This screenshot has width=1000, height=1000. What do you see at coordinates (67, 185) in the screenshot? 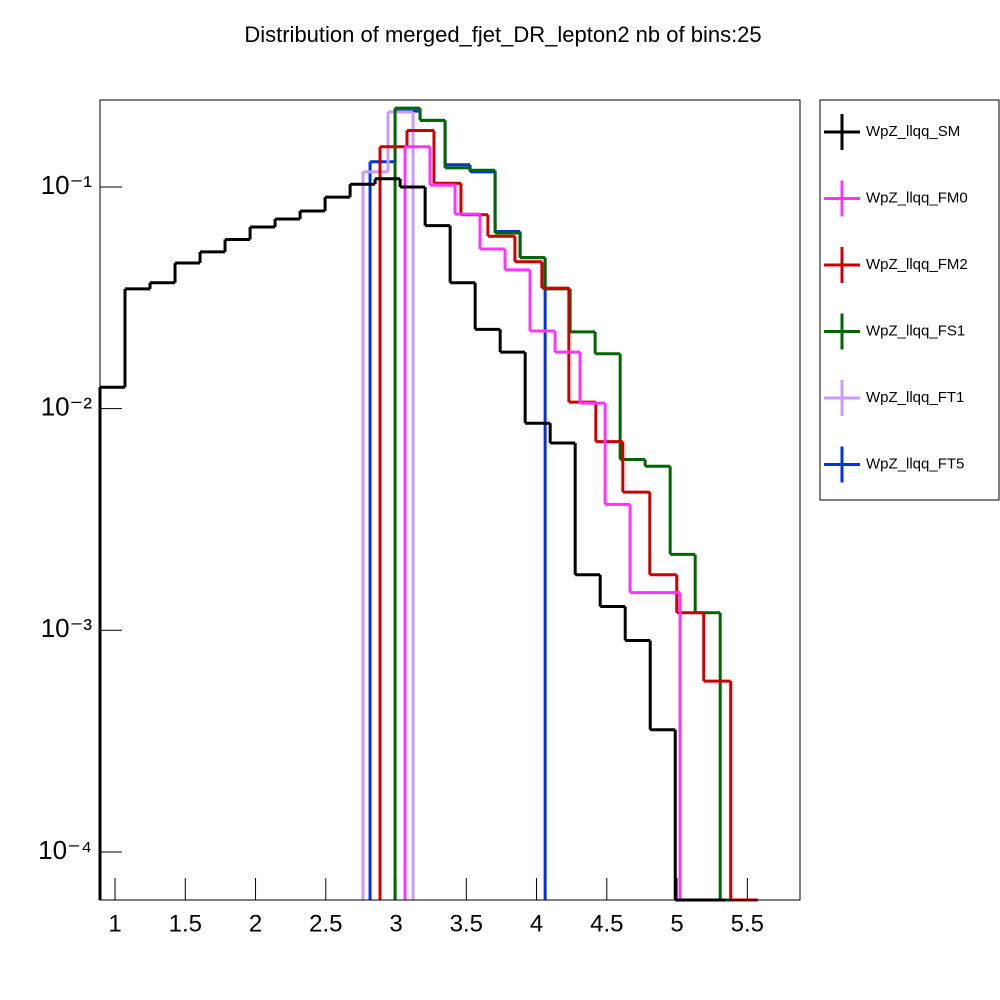
I see `y-tick-label: 10⁻¹` at bounding box center [67, 185].